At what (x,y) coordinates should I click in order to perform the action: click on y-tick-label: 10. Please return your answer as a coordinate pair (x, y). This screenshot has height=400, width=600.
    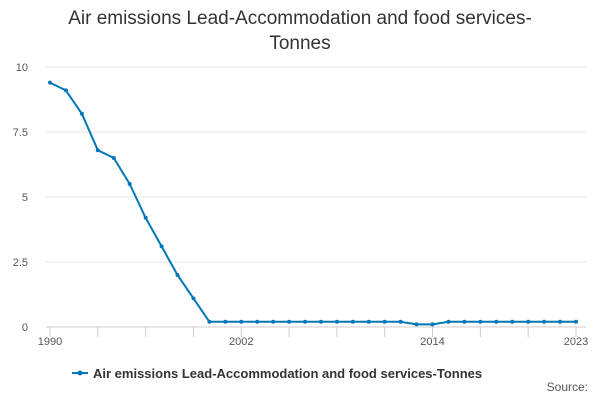
    Looking at the image, I should click on (22, 68).